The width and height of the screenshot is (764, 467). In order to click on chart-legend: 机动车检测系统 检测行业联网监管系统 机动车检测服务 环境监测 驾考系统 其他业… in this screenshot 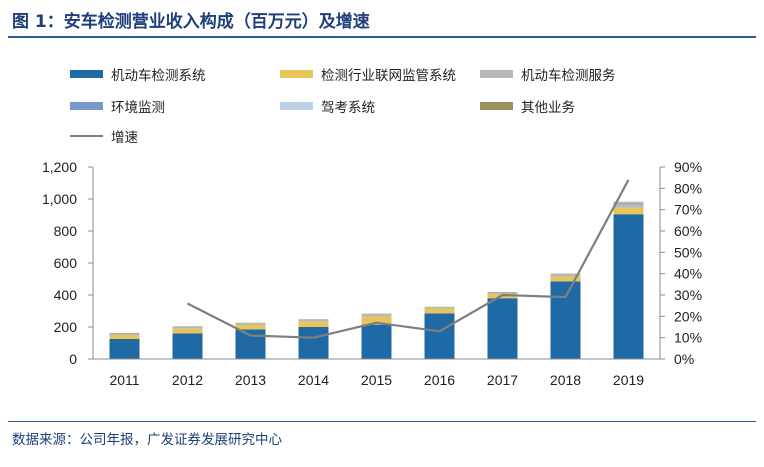, I will do `click(370, 105)`.